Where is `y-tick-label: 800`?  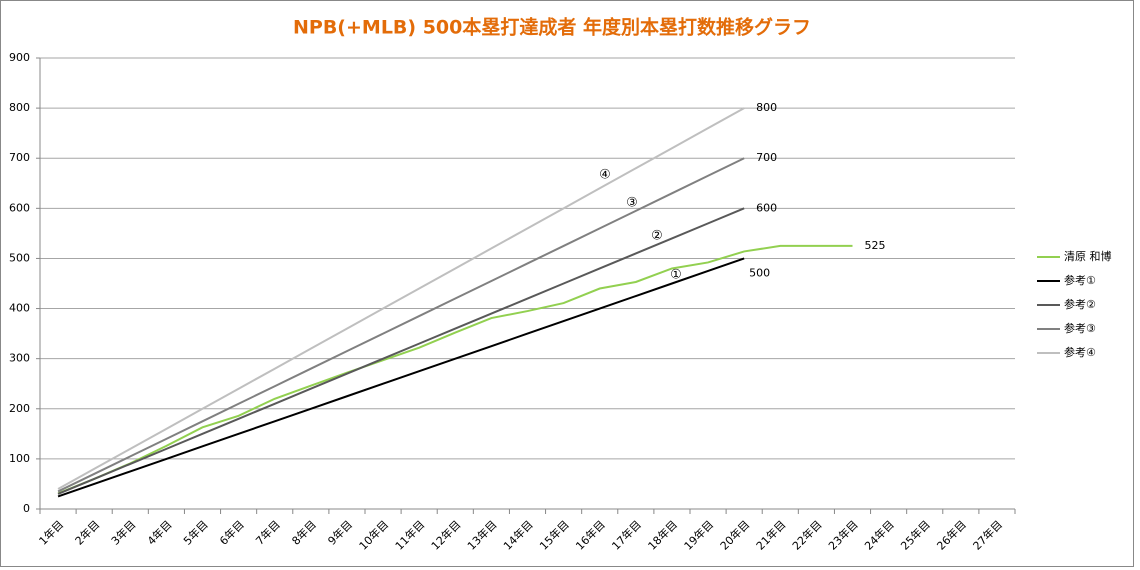
y-tick-label: 800 is located at coordinates (19, 107).